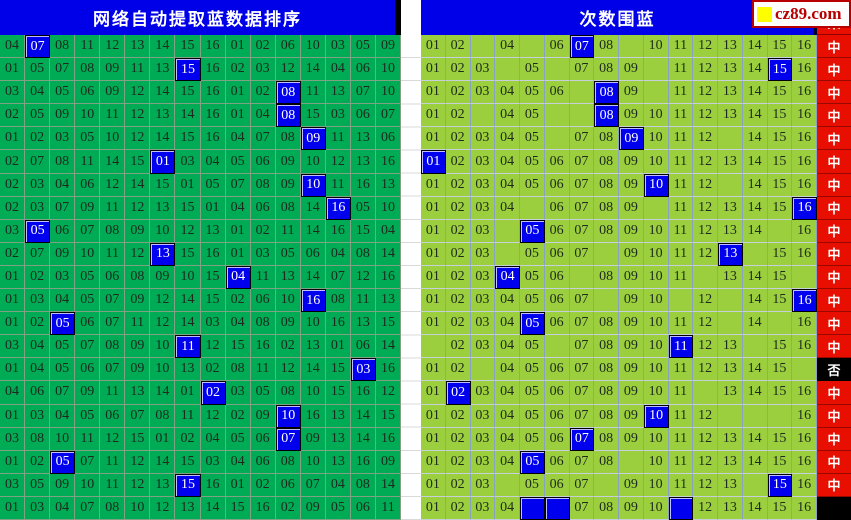  What do you see at coordinates (582, 439) in the screenshot?
I see `number-cell-selected: 07` at bounding box center [582, 439].